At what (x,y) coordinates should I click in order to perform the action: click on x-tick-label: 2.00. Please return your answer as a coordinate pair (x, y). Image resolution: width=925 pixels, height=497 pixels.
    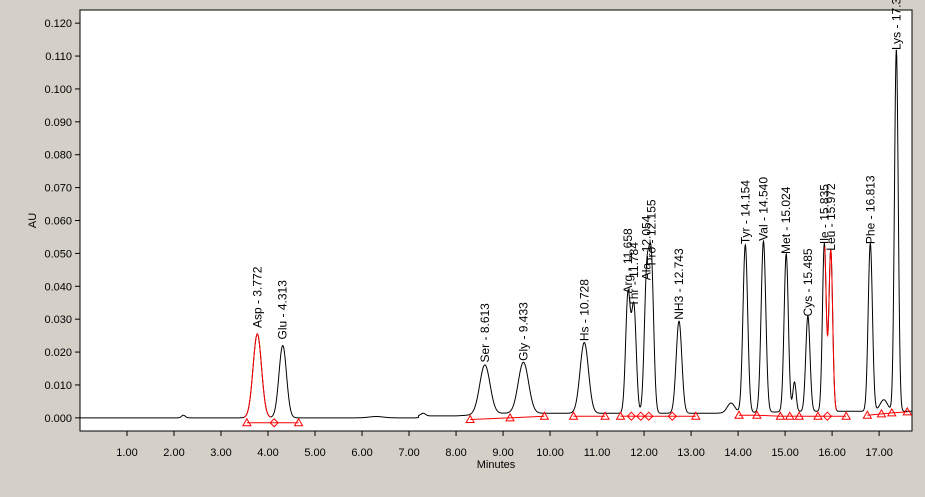
    Looking at the image, I should click on (173, 453).